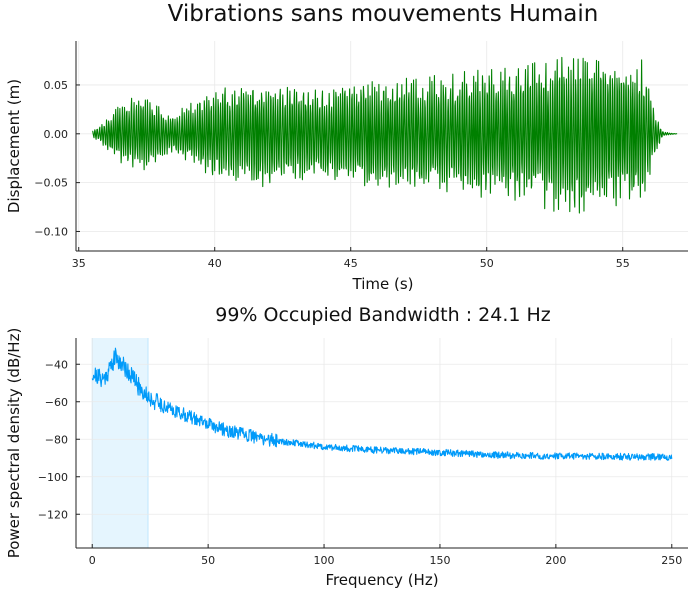  I want to click on y-tick-label: 0.00, so click(56, 134).